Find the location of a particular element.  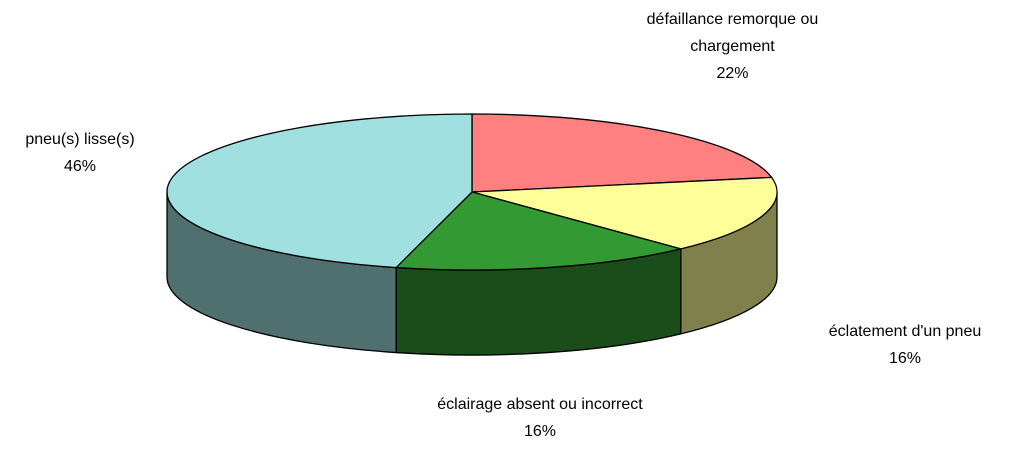

category-label: éclairage absent ou incorrect is located at coordinates (540, 404).